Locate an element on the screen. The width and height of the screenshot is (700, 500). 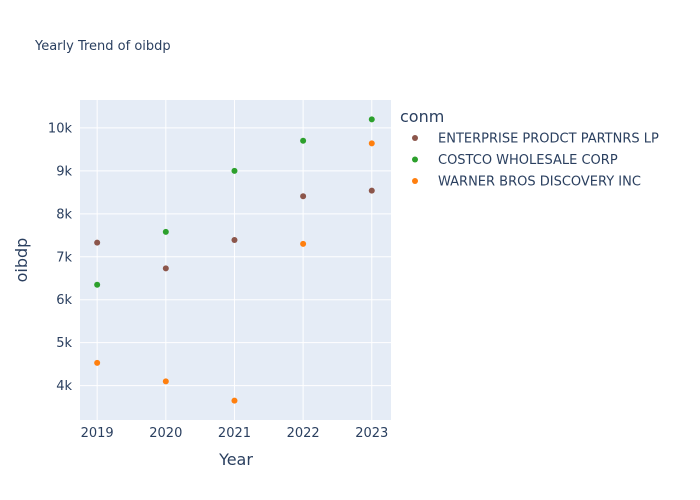
x-axis-title: Year is located at coordinates (235, 459).